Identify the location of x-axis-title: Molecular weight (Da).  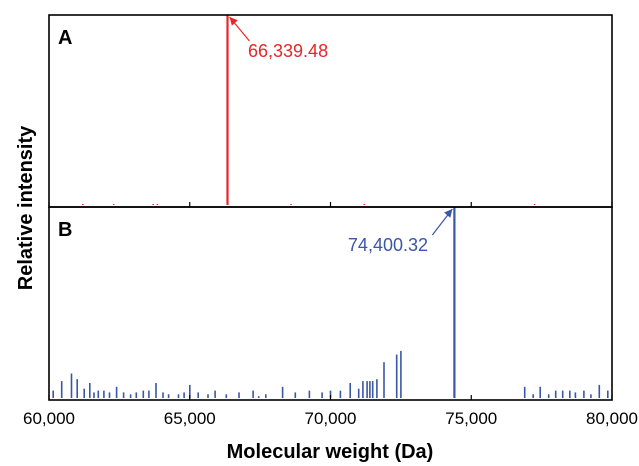
(330, 452).